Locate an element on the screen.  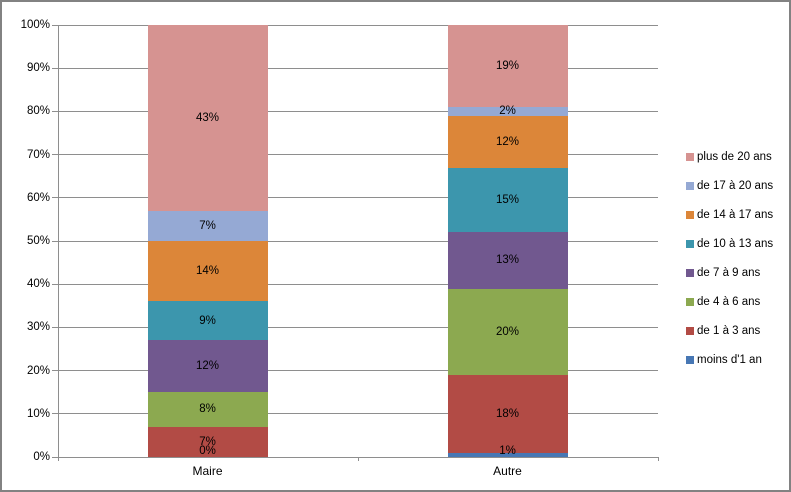
legend-item: de 1 à 3 ans is located at coordinates (729, 330).